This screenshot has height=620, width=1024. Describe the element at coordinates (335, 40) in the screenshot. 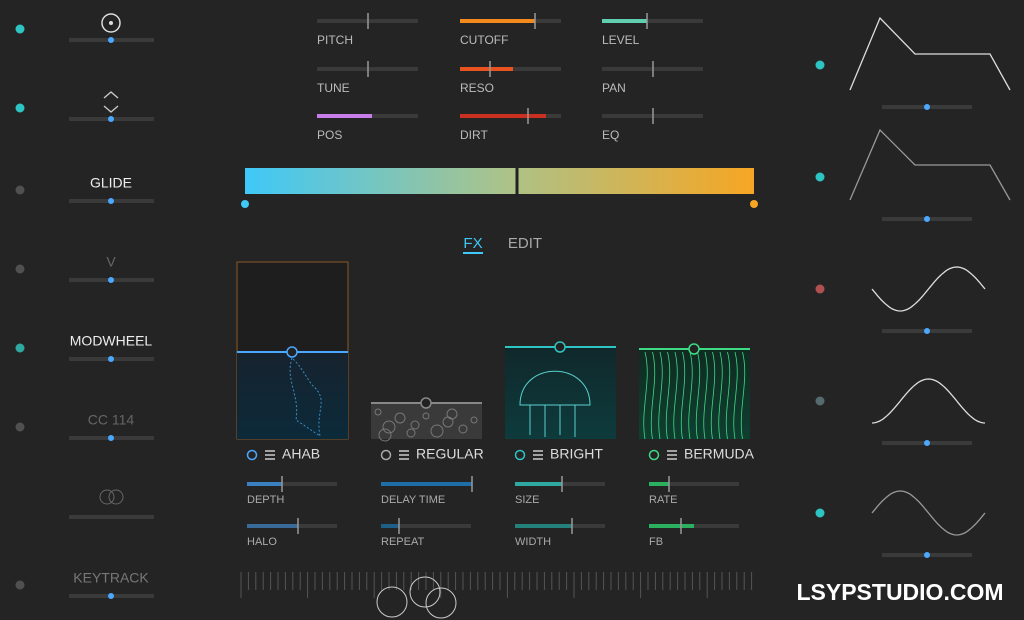

I see `param-label: PITCH` at that location.